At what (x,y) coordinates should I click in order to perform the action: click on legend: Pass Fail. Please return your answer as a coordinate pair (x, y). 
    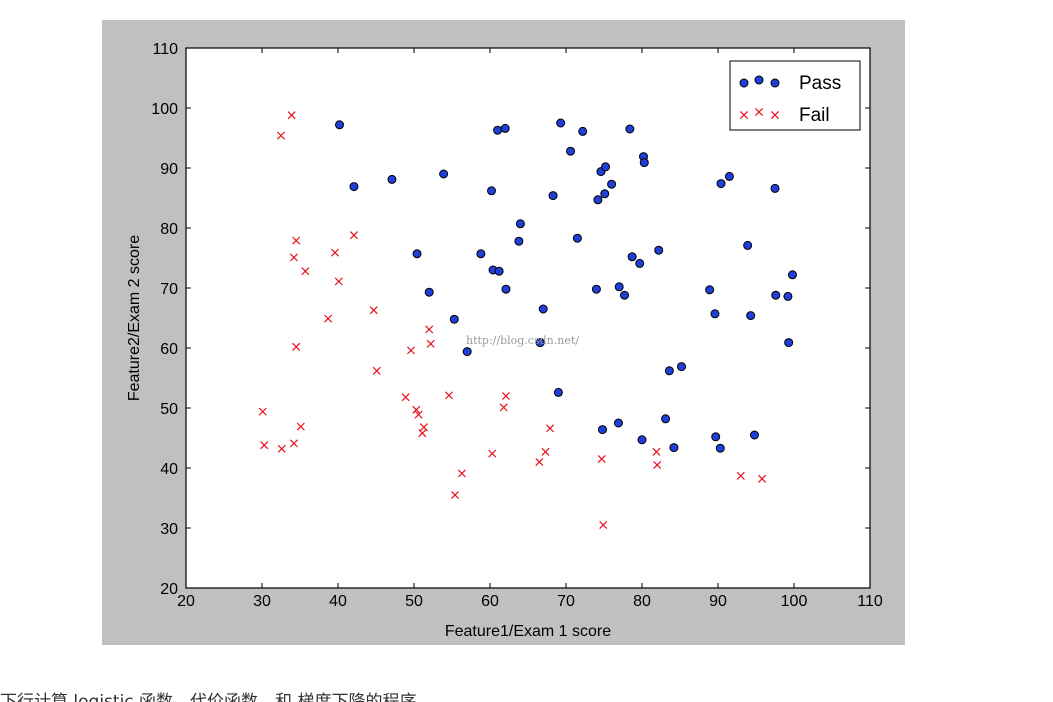
    Looking at the image, I should click on (795, 95).